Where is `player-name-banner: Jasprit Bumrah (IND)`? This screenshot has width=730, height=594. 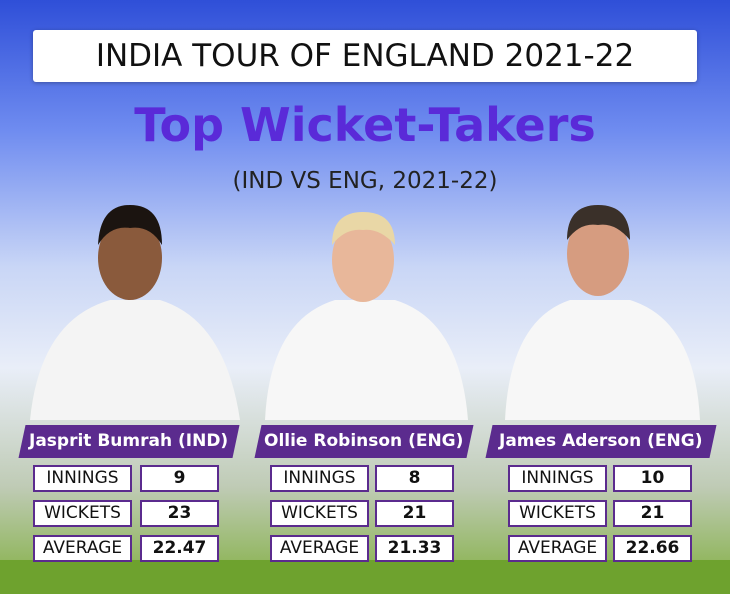 player-name-banner: Jasprit Bumrah (IND) is located at coordinates (129, 441).